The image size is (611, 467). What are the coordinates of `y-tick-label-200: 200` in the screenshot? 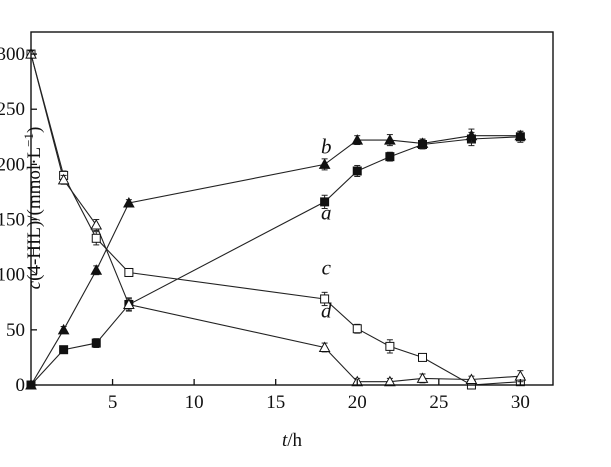 It's located at (12, 164).